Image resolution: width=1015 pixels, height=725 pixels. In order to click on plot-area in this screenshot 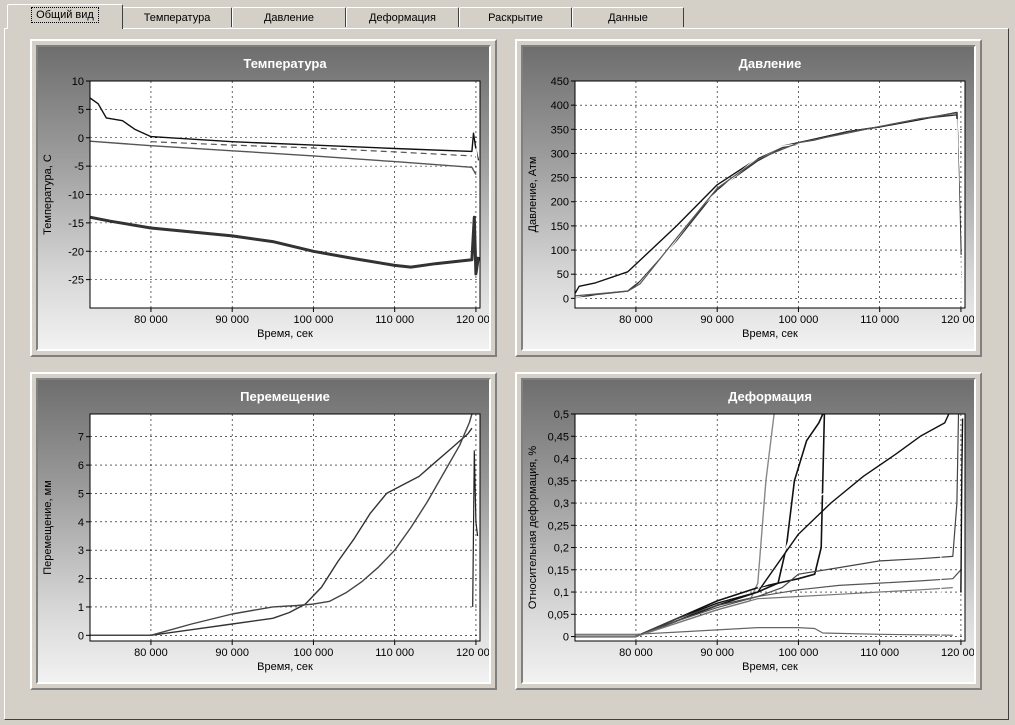, I will do `click(770, 194)`.